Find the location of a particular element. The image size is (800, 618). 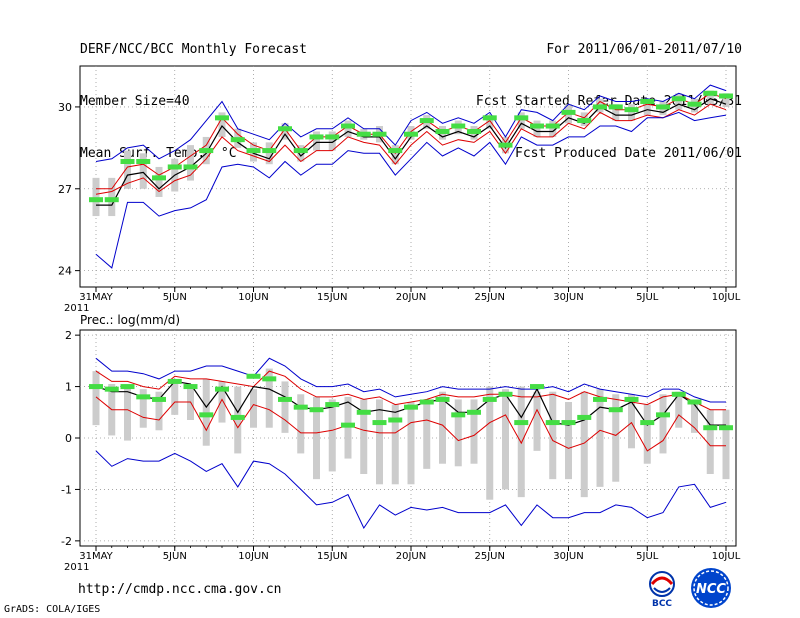

footer-url: http://cmdp.ncc.cma.gov.cn is located at coordinates (180, 589).